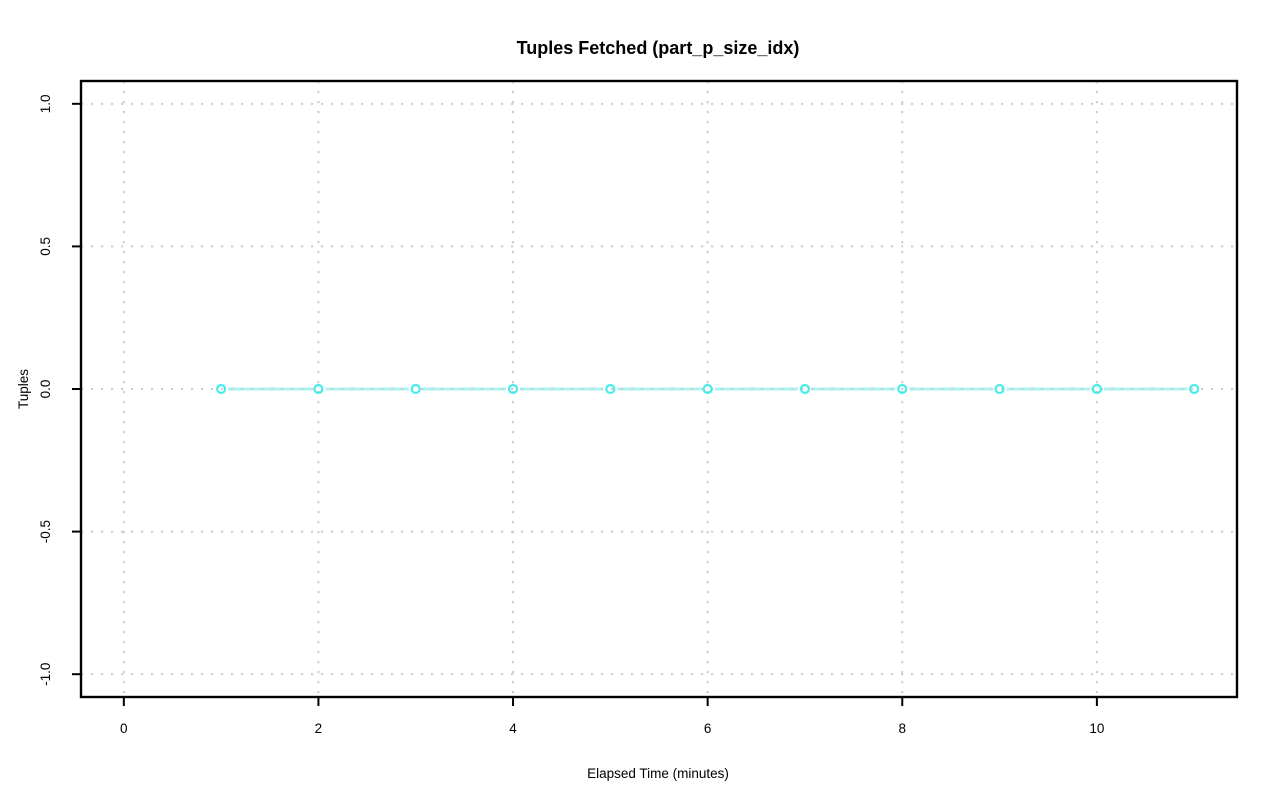 The height and width of the screenshot is (801, 1280). Describe the element at coordinates (658, 48) in the screenshot. I see `chart-title: Tuples Fetched (part_p_size_idx)` at that location.